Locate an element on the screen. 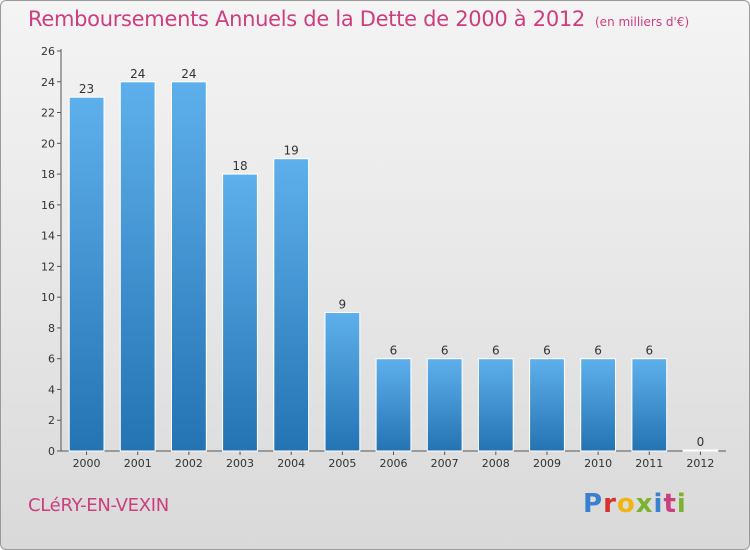 This screenshot has height=550, width=750. y-tick-label: 22 is located at coordinates (48, 113).